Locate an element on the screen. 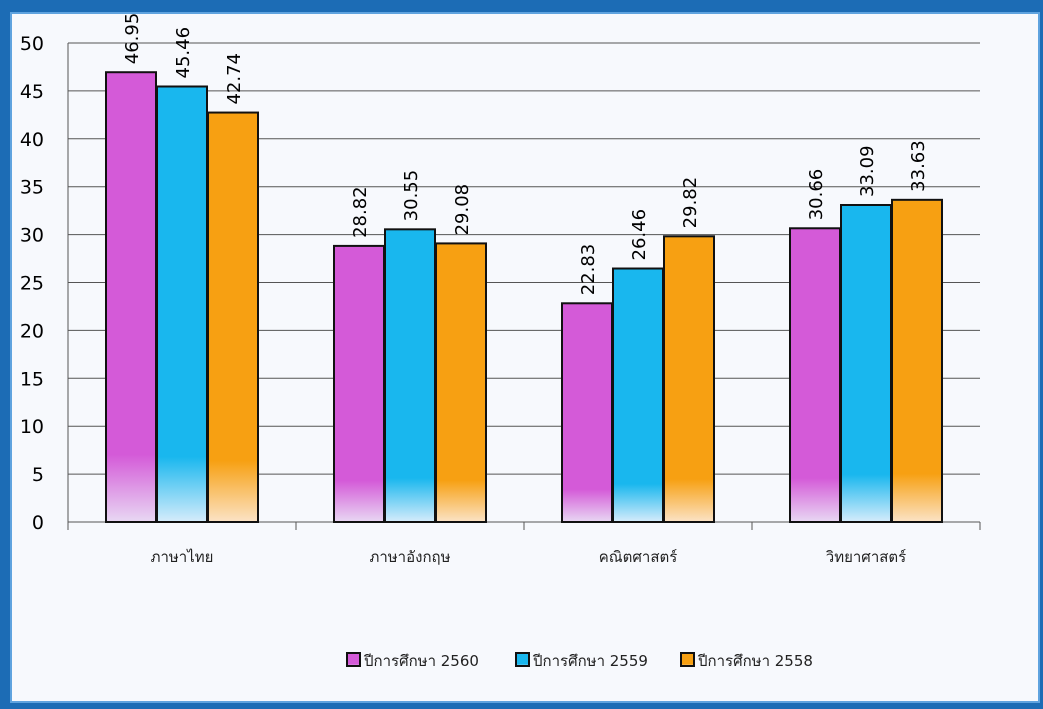 The image size is (1043, 709). legend-label: ปีการศึกษา 2560 is located at coordinates (421, 661).